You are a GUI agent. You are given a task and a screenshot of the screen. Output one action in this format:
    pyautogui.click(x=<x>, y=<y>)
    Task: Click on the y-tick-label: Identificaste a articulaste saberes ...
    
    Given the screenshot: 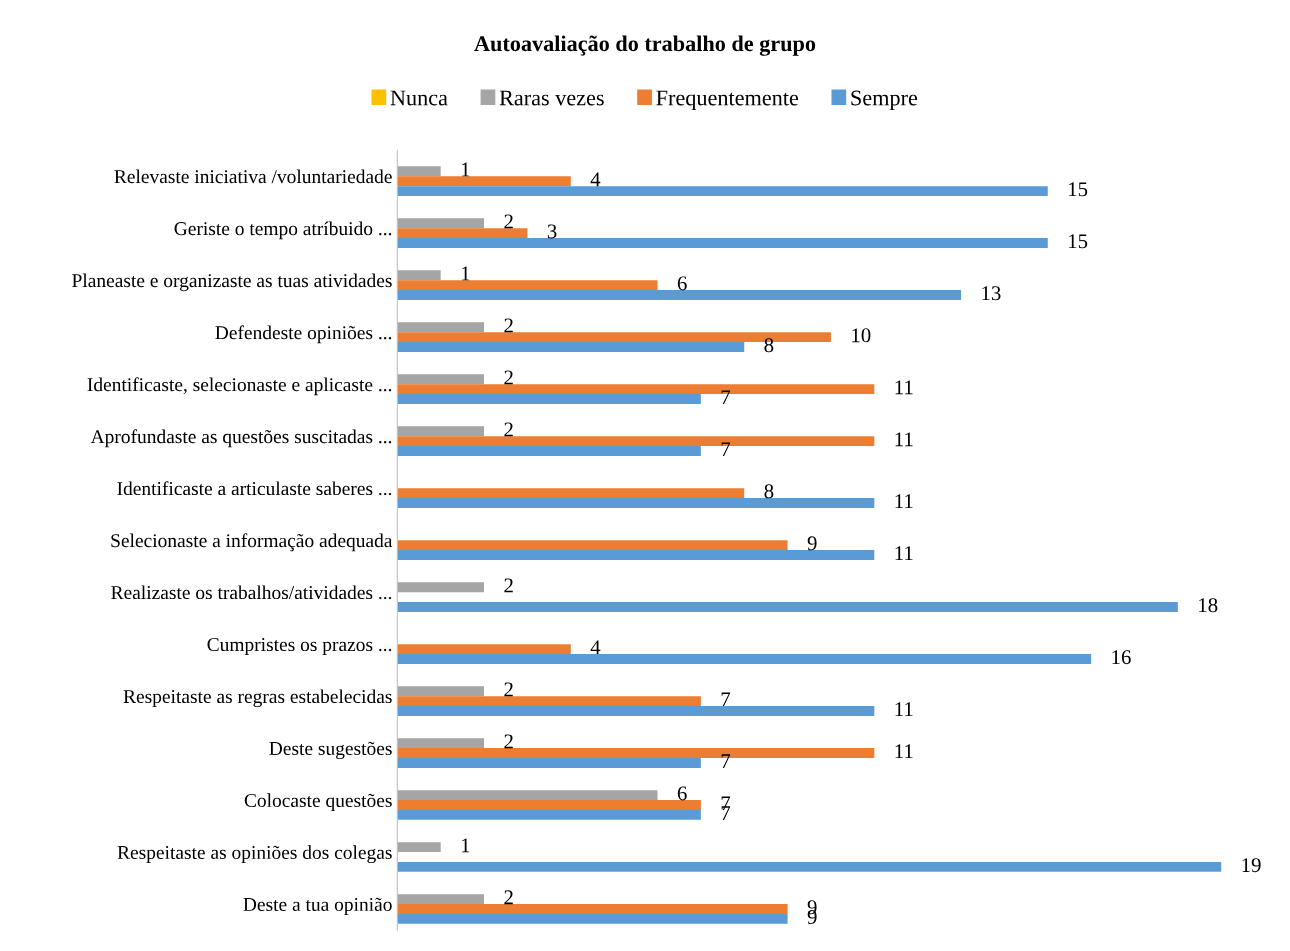 What is the action you would take?
    pyautogui.click(x=254, y=488)
    